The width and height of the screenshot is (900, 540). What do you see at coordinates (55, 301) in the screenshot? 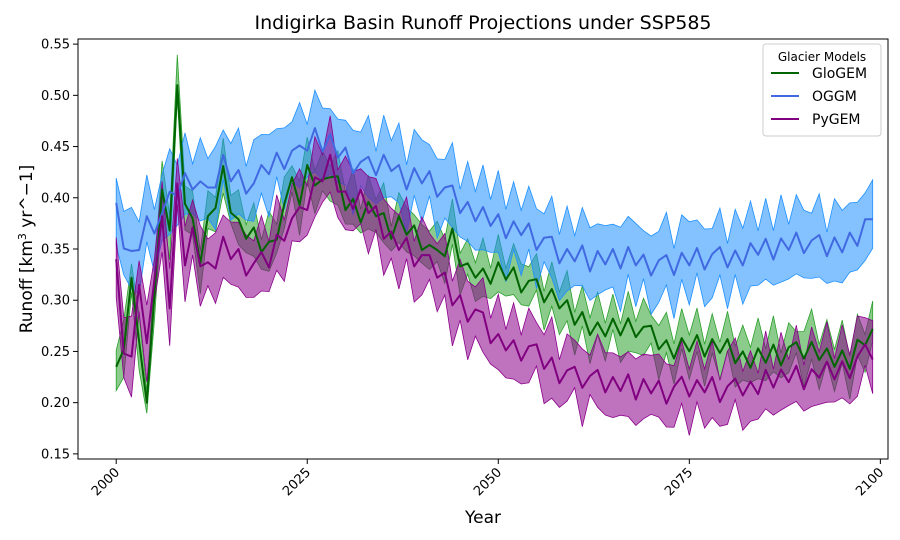
I see `y-tick-label: 0.30` at bounding box center [55, 301].